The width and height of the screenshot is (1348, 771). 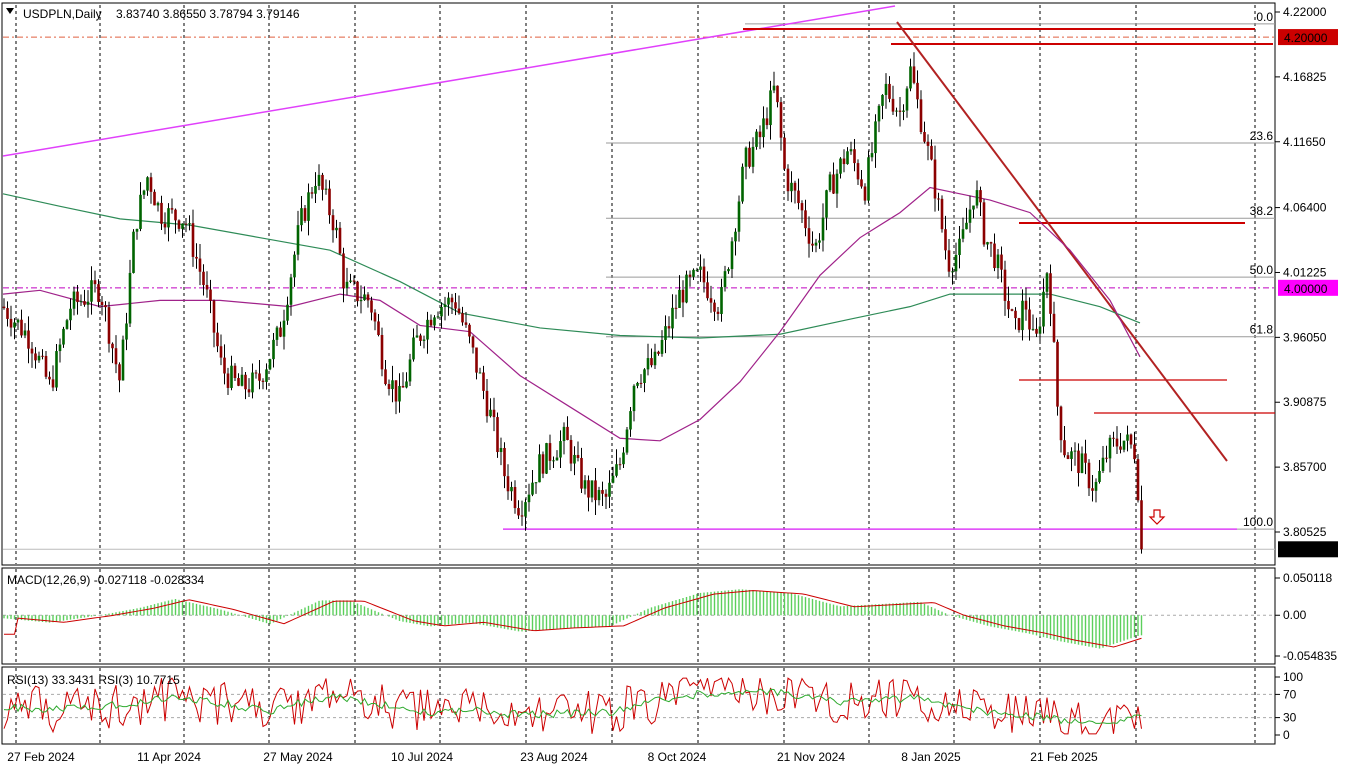 What do you see at coordinates (1062, 241) in the screenshot?
I see `falling-trendline` at bounding box center [1062, 241].